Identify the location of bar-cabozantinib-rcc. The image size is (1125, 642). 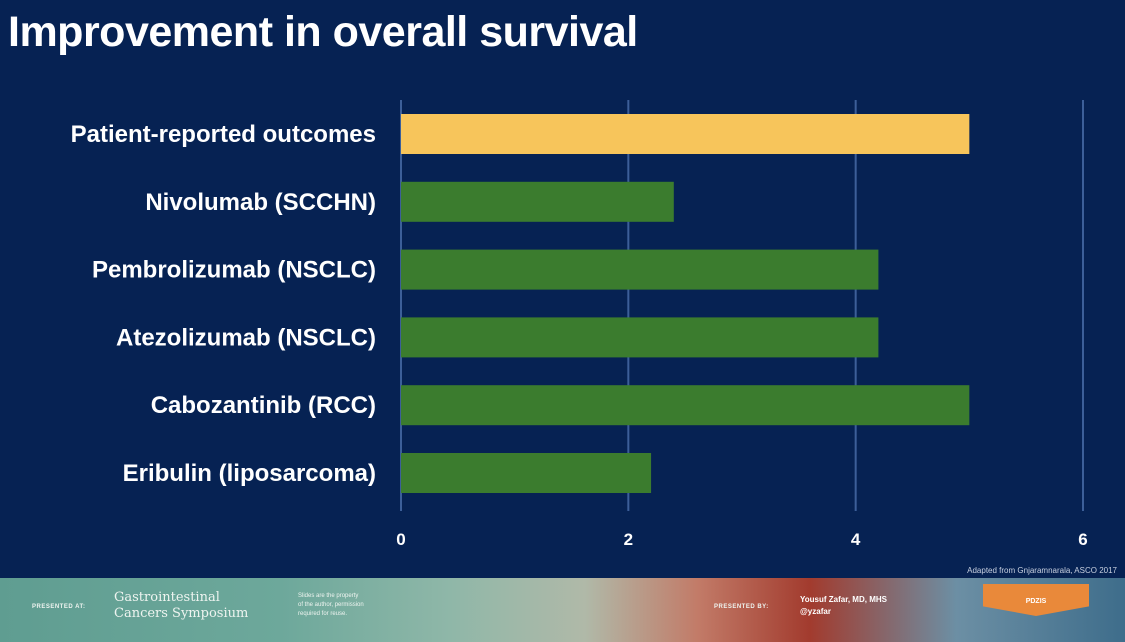
(685, 405).